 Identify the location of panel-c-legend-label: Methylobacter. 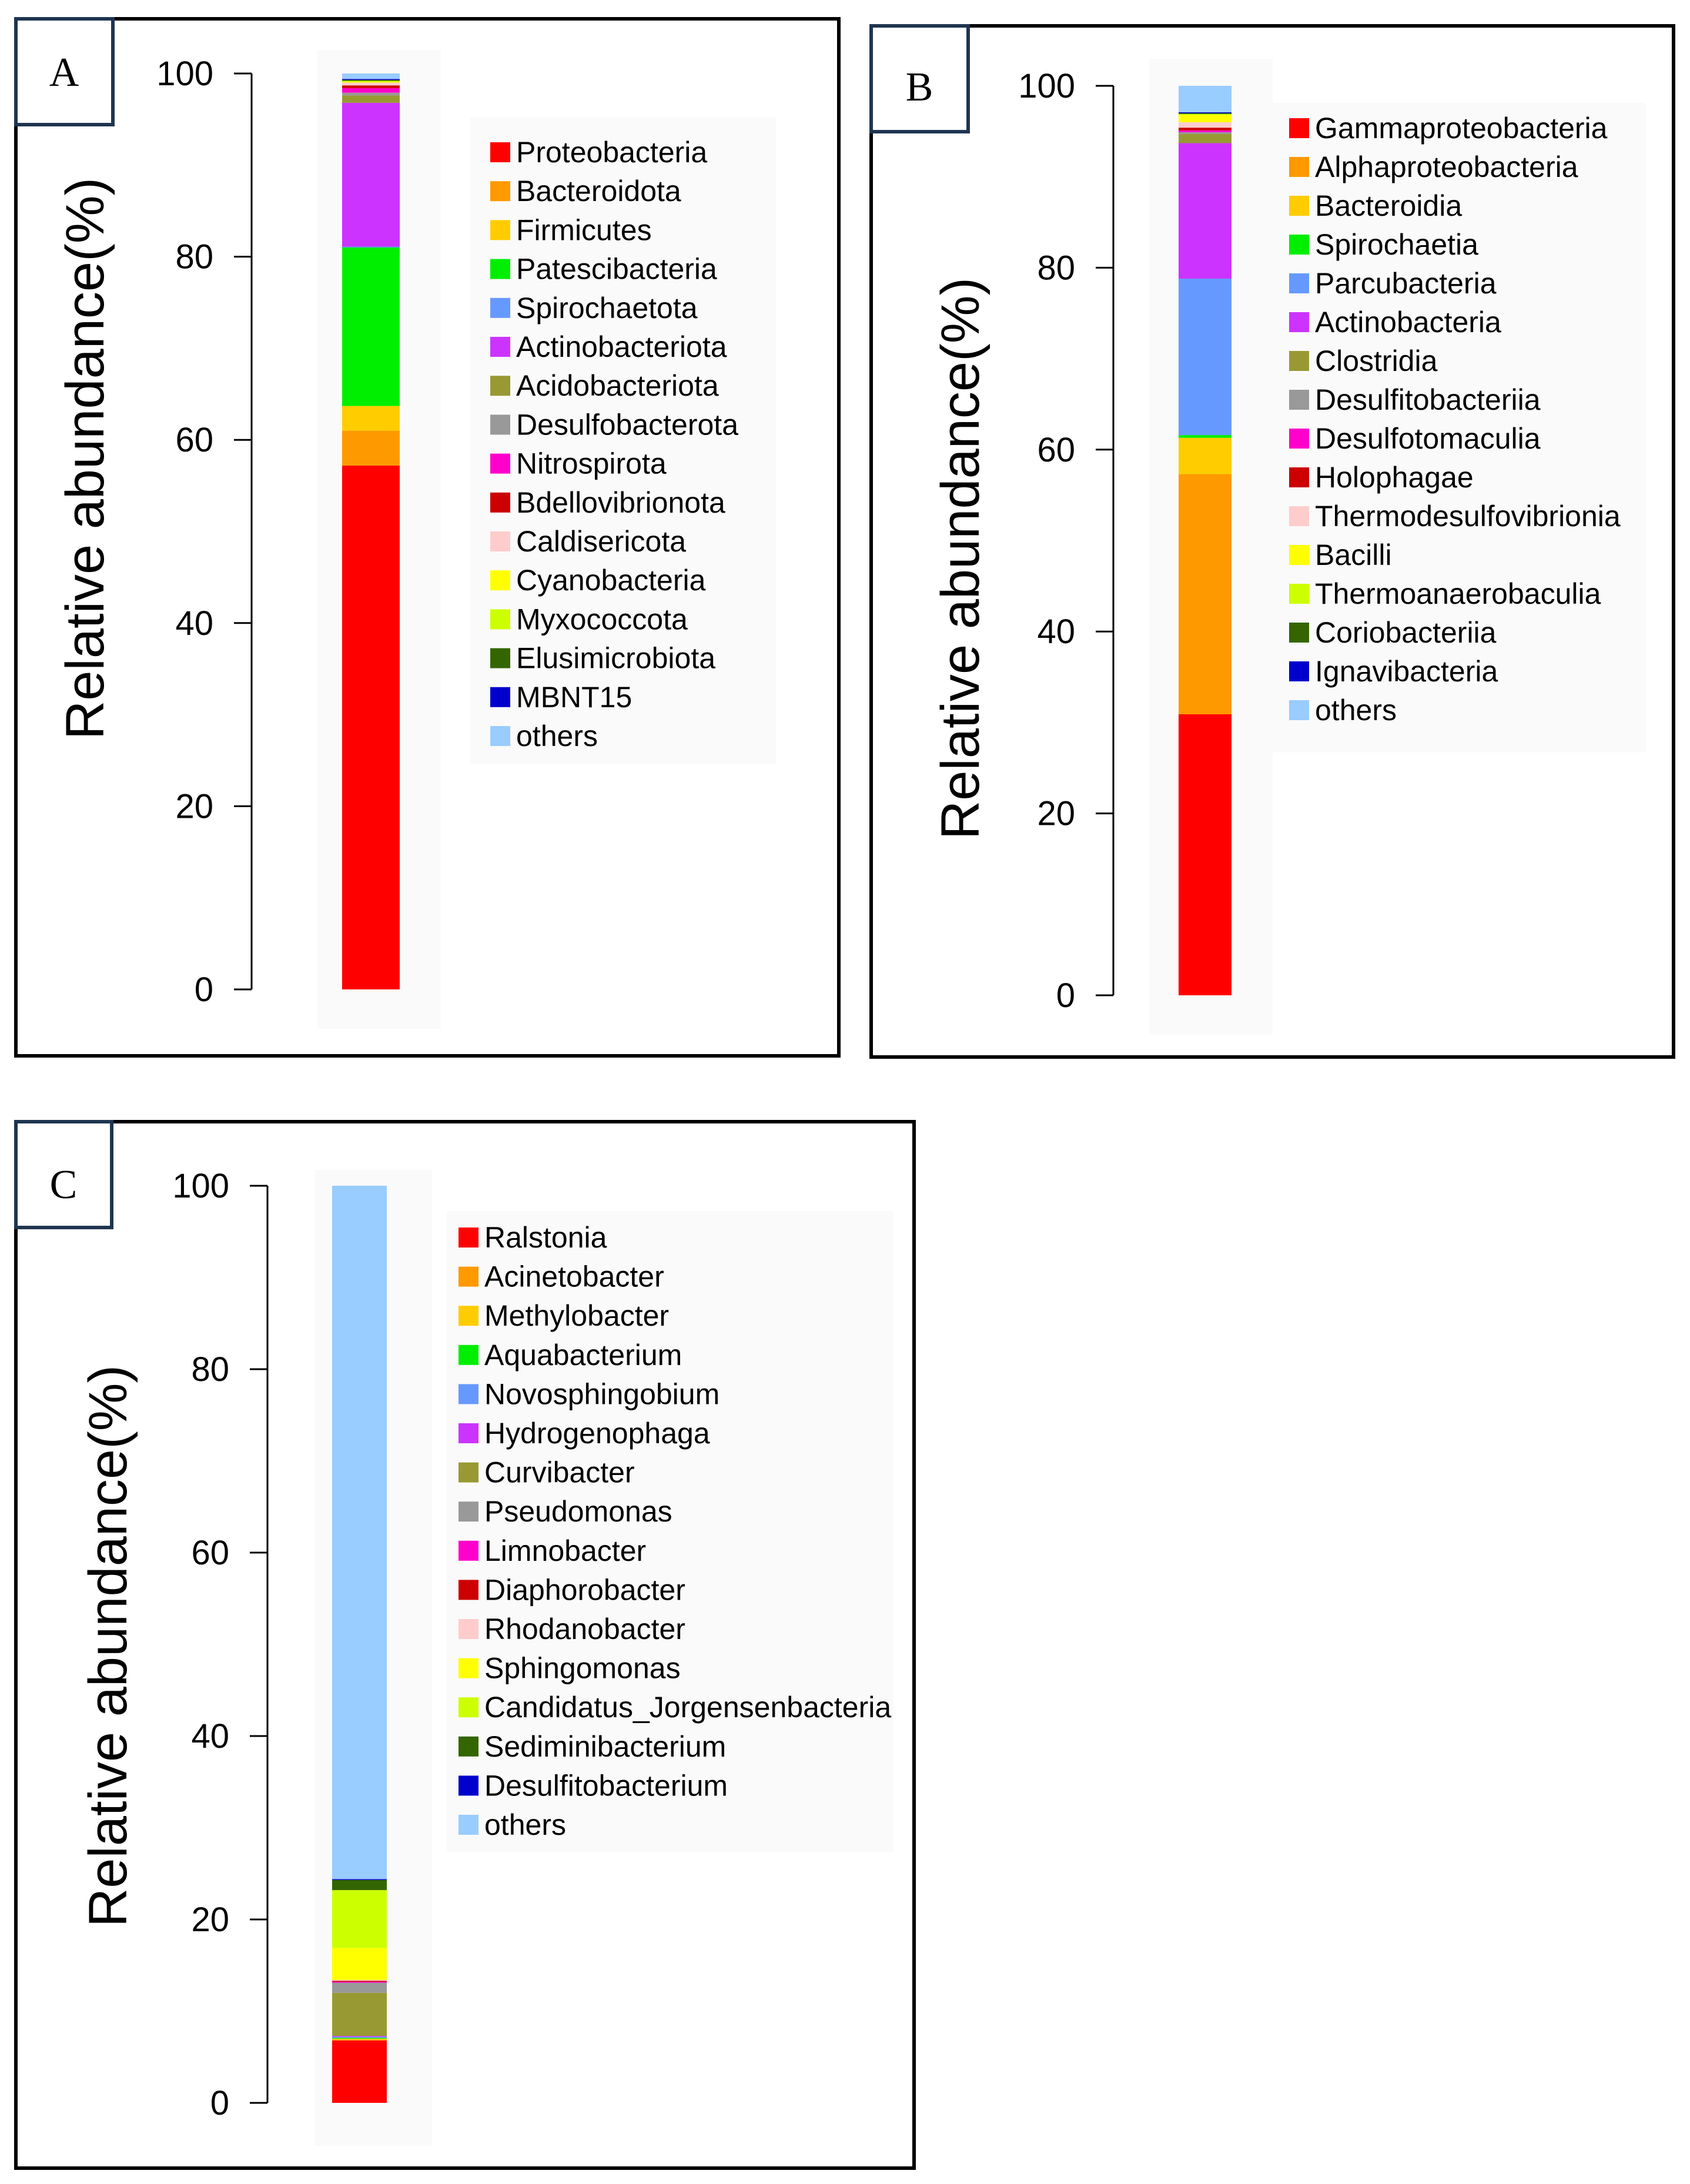
(576, 1315).